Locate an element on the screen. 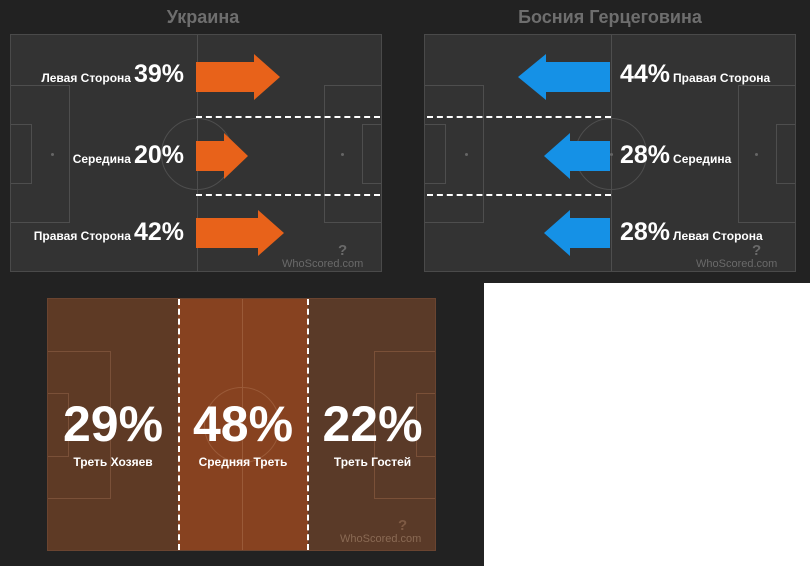  home-team-title: Украина is located at coordinates (203, 17).